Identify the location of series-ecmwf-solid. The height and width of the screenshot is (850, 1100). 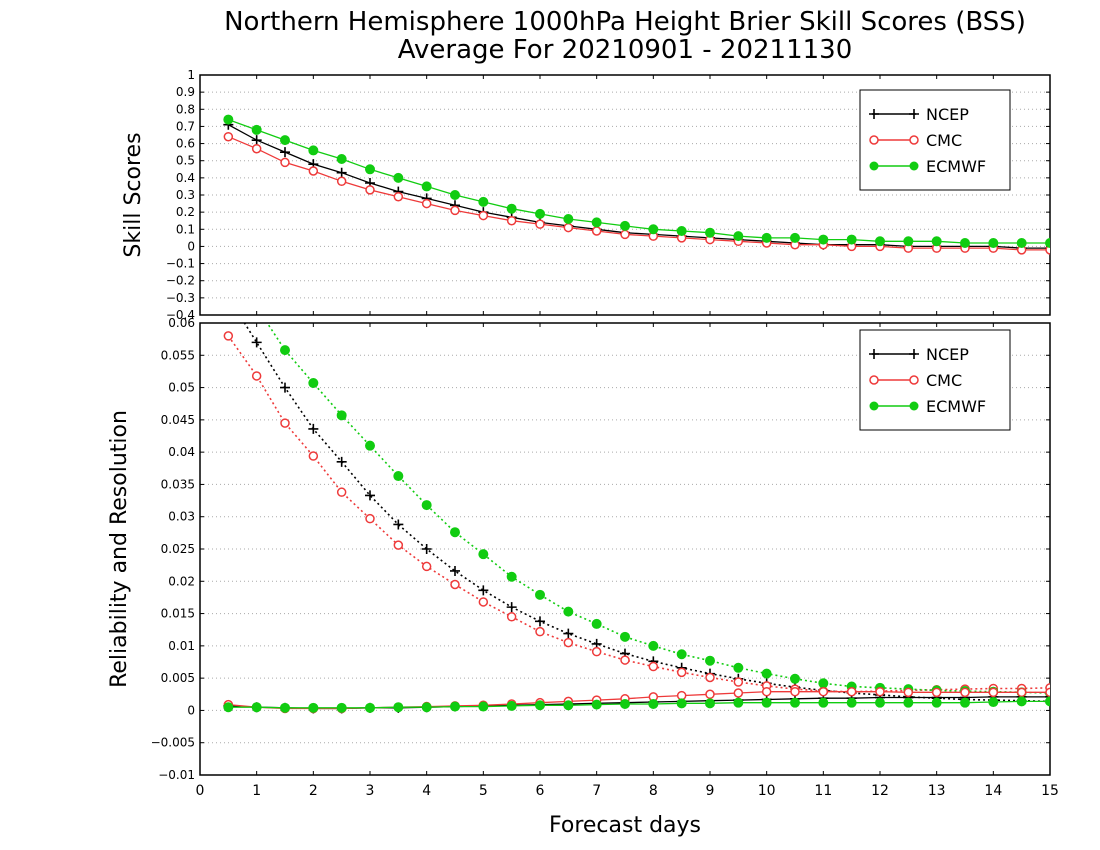
(636, 704).